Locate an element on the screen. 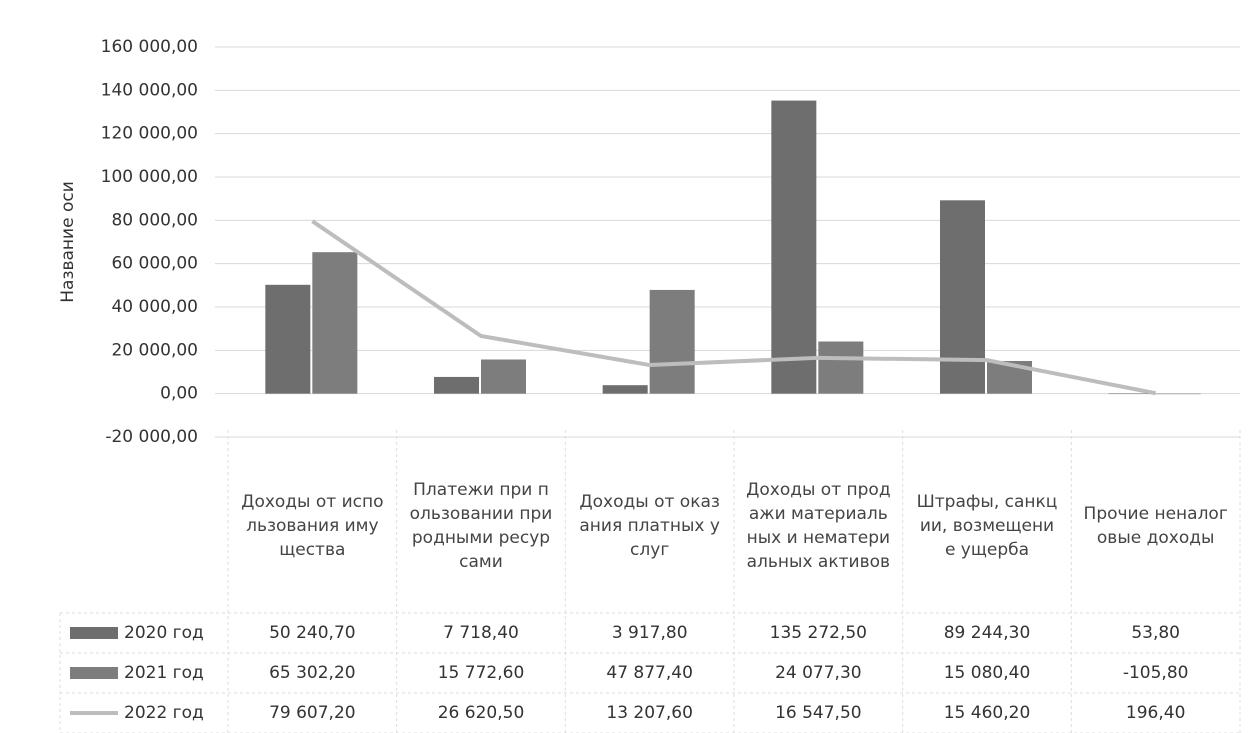 This screenshot has width=1258, height=733. table-value: 13 207,60 is located at coordinates (649, 713).